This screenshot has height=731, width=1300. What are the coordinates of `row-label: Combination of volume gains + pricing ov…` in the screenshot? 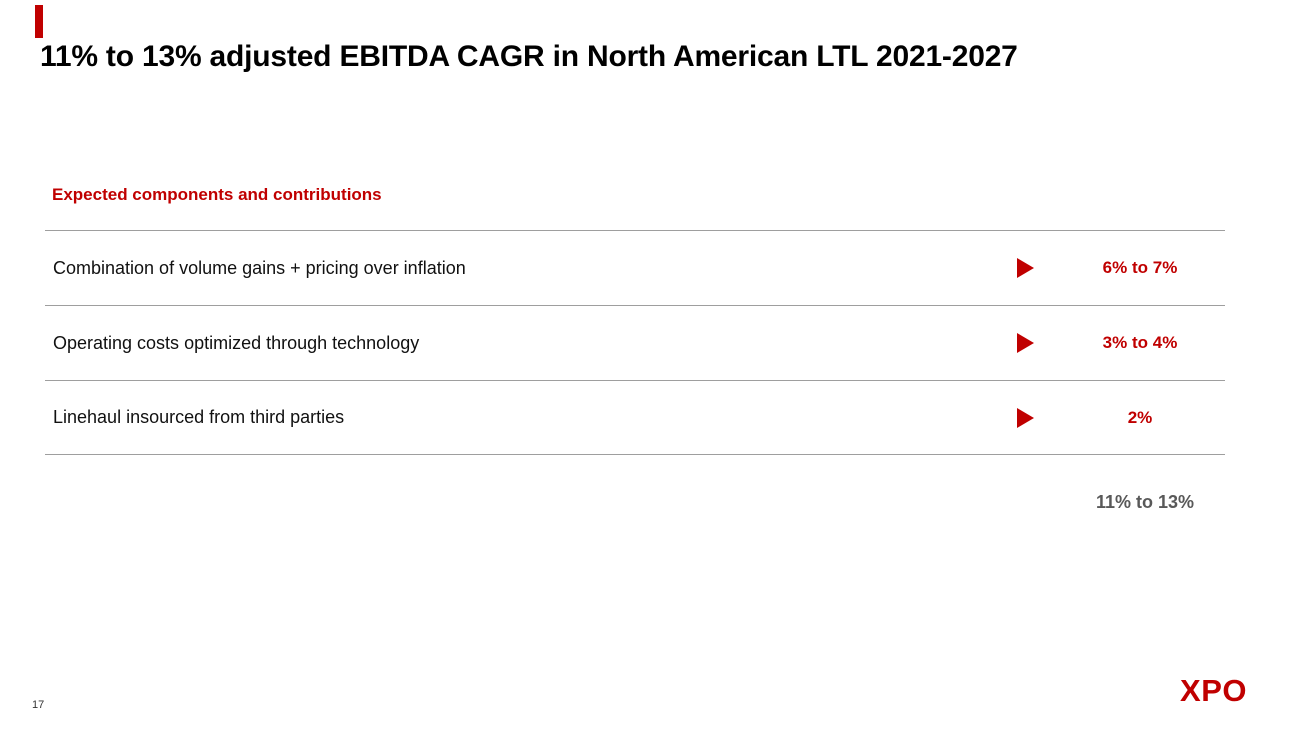 It's located at (259, 267).